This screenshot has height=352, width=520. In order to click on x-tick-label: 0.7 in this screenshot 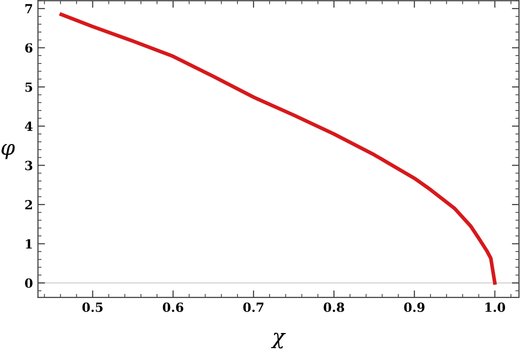, I will do `click(253, 307)`.